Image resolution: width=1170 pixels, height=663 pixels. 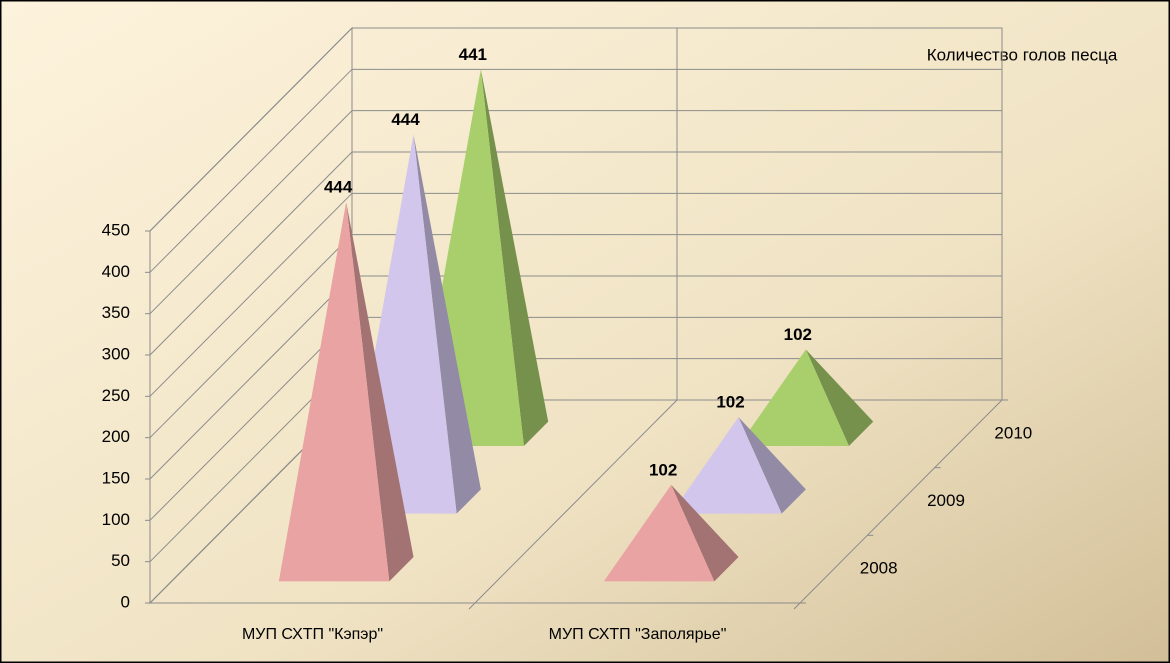 I want to click on y-tick-label: 0, so click(x=125, y=601).